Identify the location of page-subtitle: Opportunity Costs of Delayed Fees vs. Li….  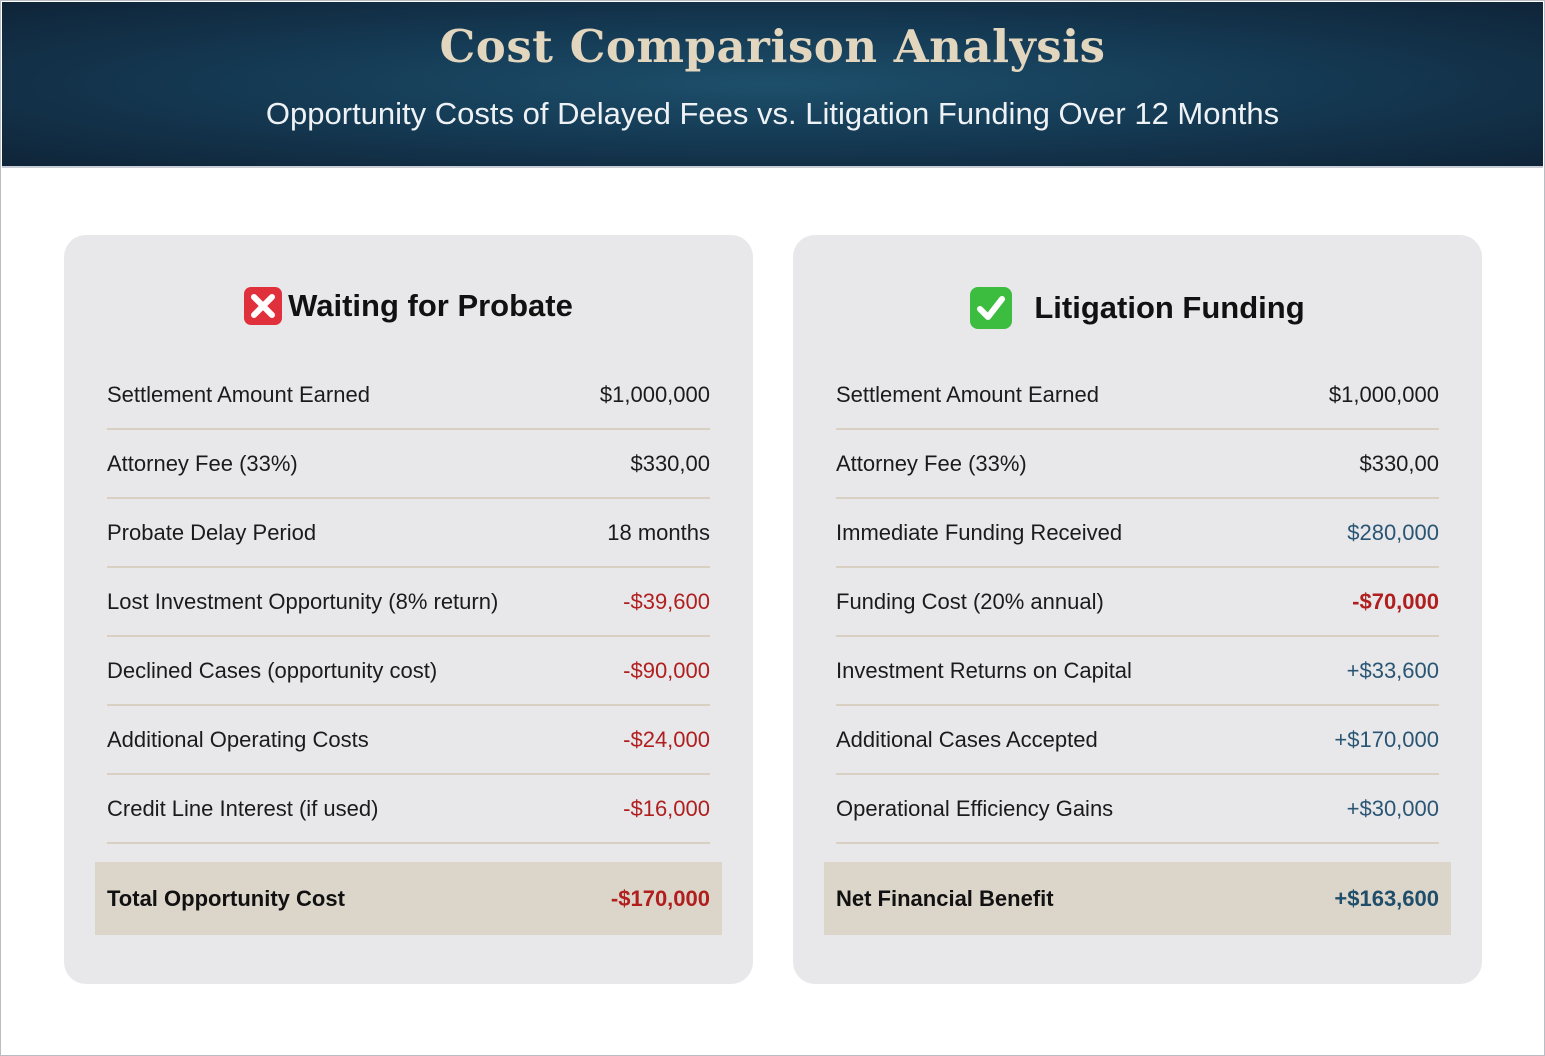
(772, 113).